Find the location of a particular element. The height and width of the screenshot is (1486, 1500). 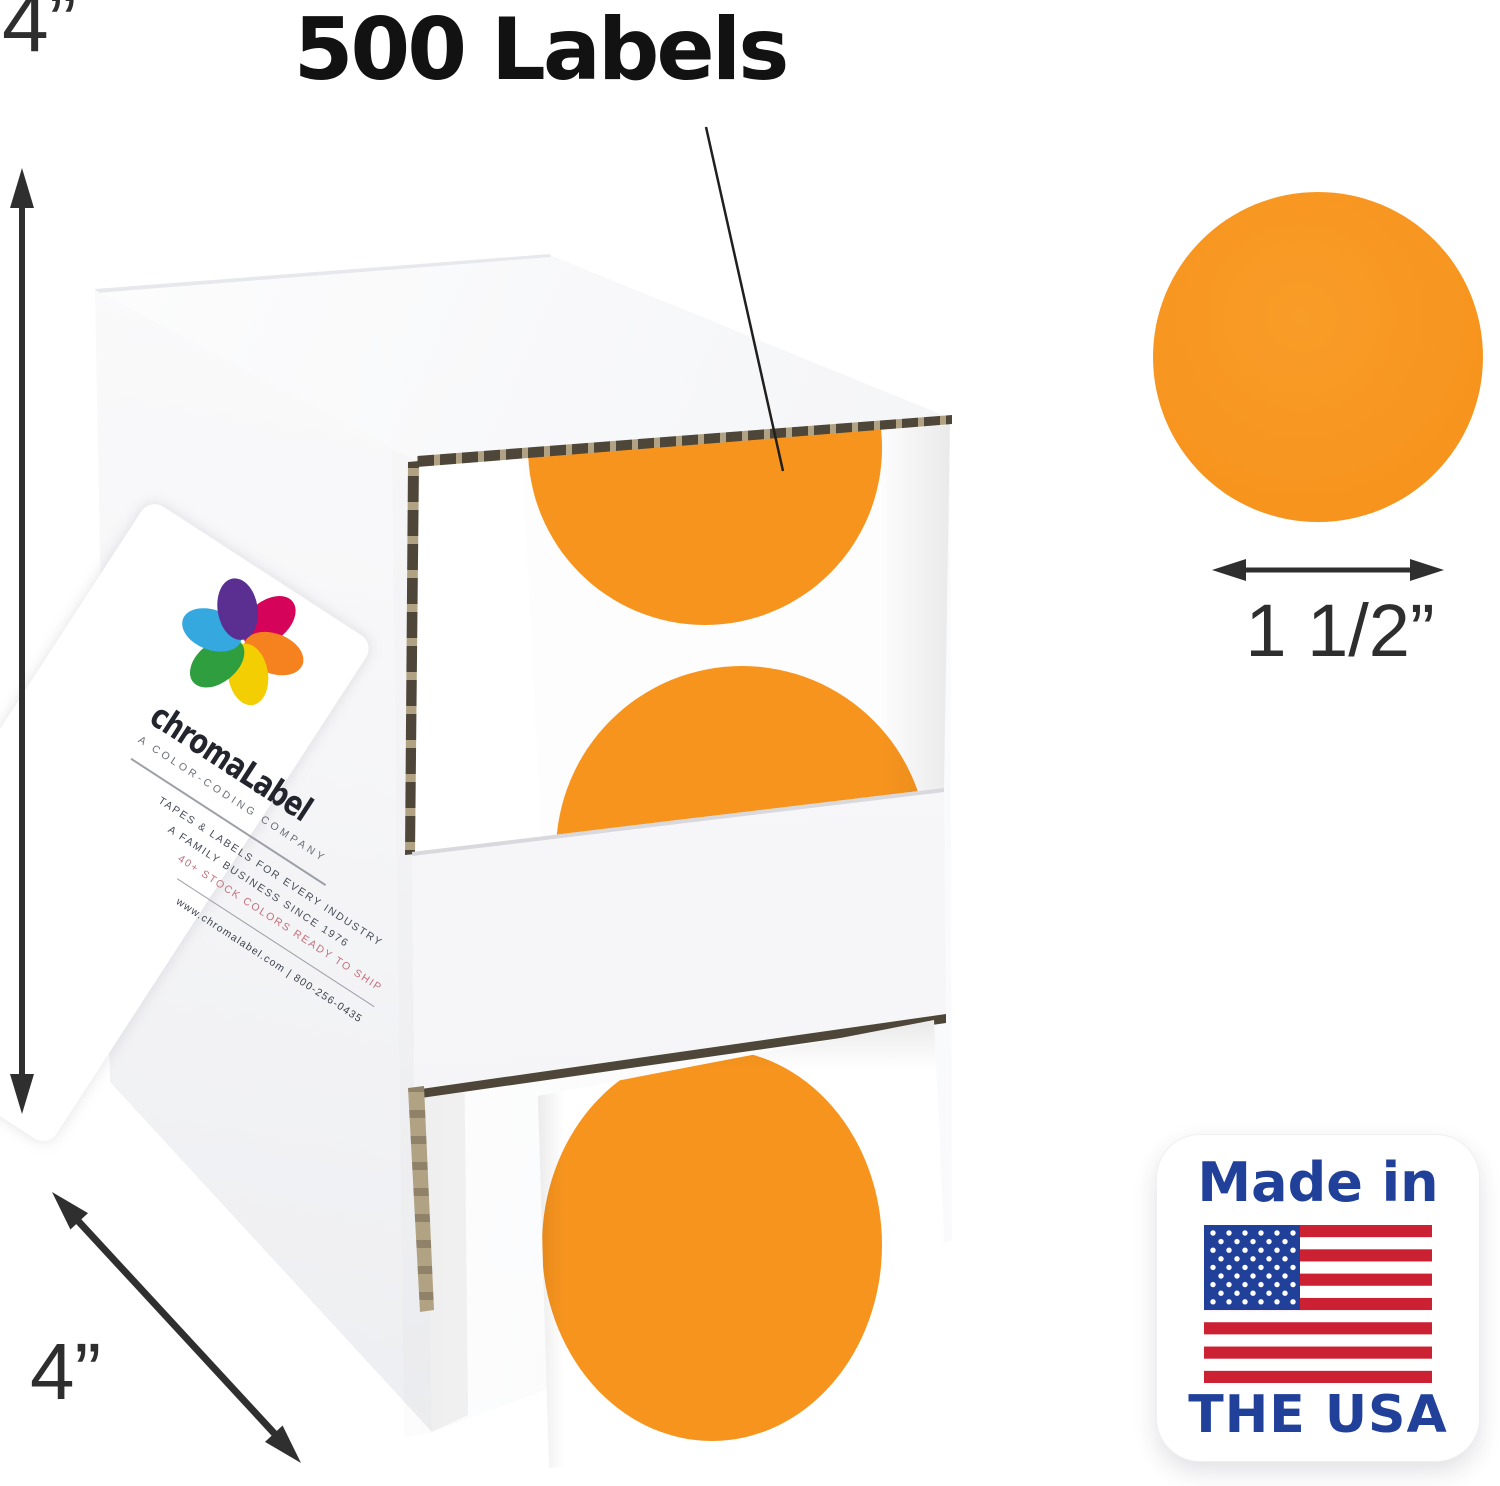

chromalabel-pinwheel-logo-icon is located at coordinates (243, 642).